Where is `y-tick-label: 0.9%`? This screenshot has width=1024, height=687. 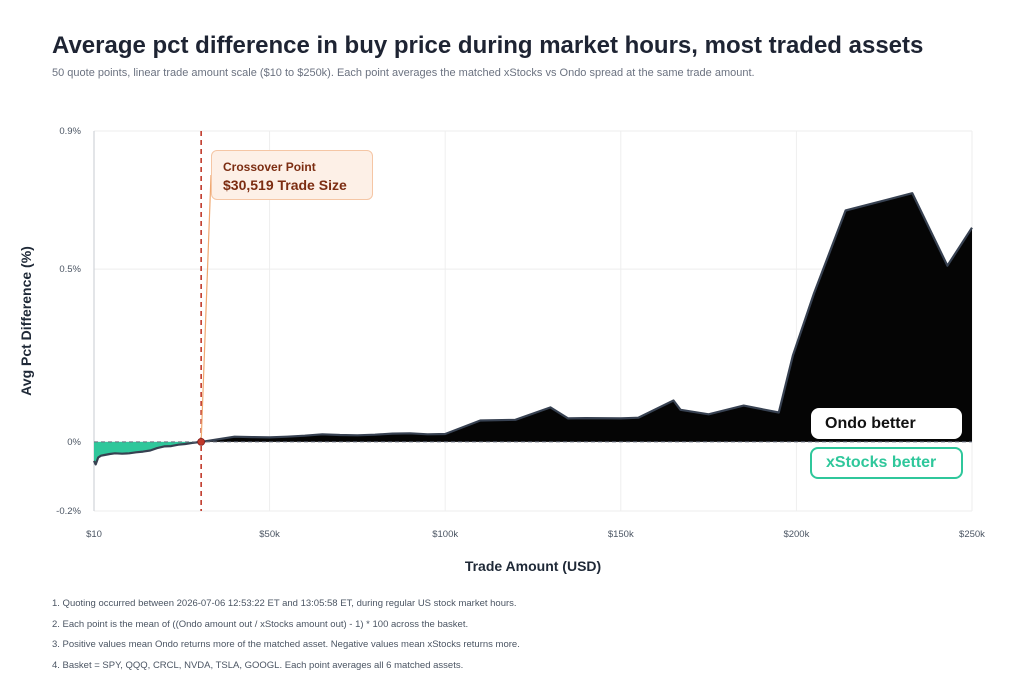 y-tick-label: 0.9% is located at coordinates (70, 131).